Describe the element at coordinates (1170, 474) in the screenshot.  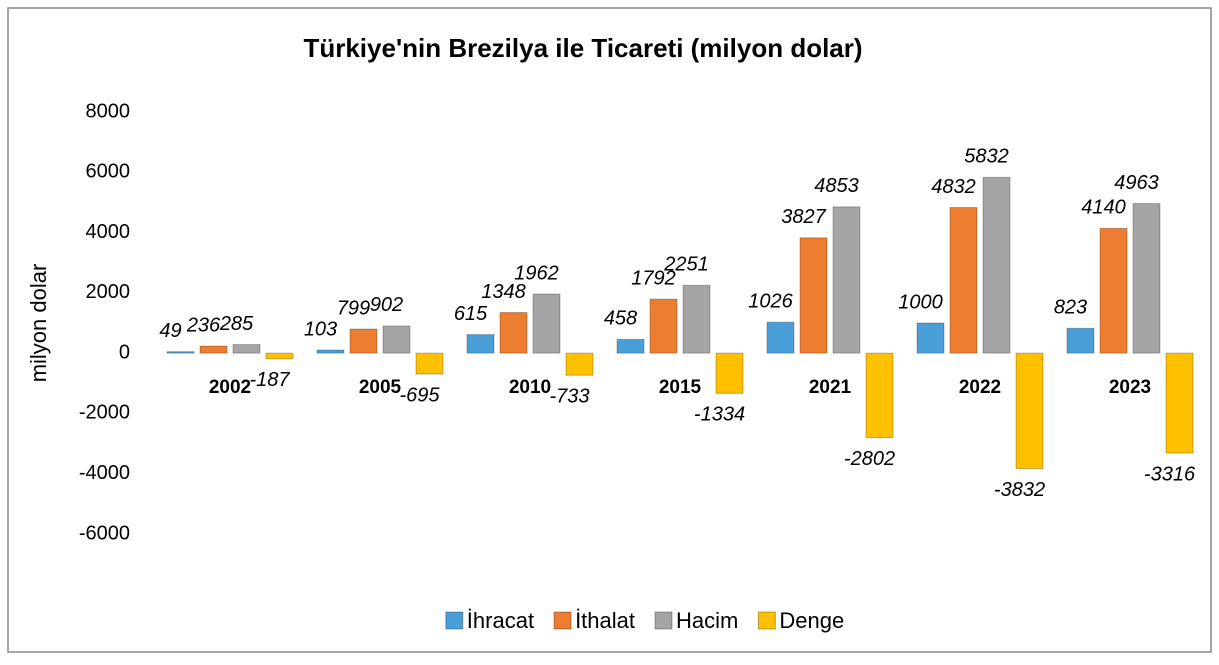
I see `data-label: -3316` at that location.